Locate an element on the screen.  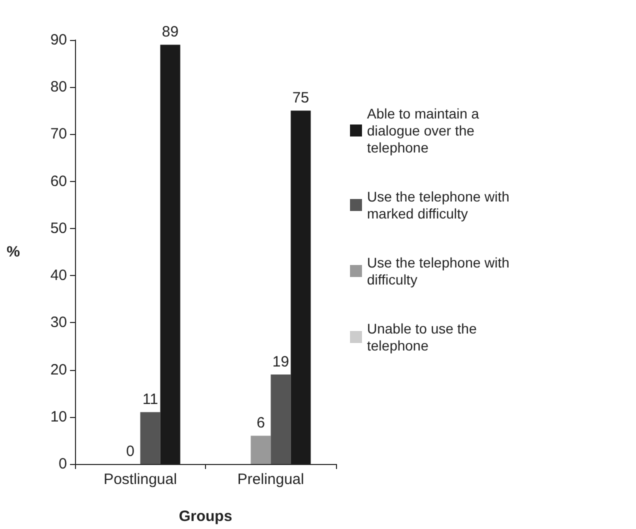
y-tick-label: 40 is located at coordinates (58, 275).